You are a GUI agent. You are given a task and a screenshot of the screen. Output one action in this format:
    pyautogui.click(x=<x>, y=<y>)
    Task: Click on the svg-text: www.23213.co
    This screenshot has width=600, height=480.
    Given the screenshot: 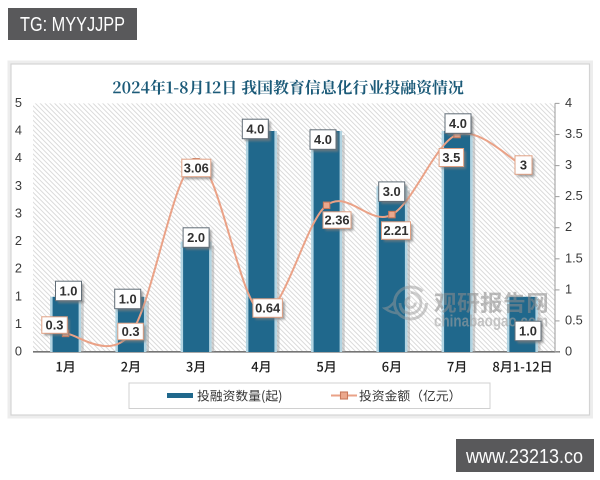 What is the action you would take?
    pyautogui.click(x=524, y=457)
    